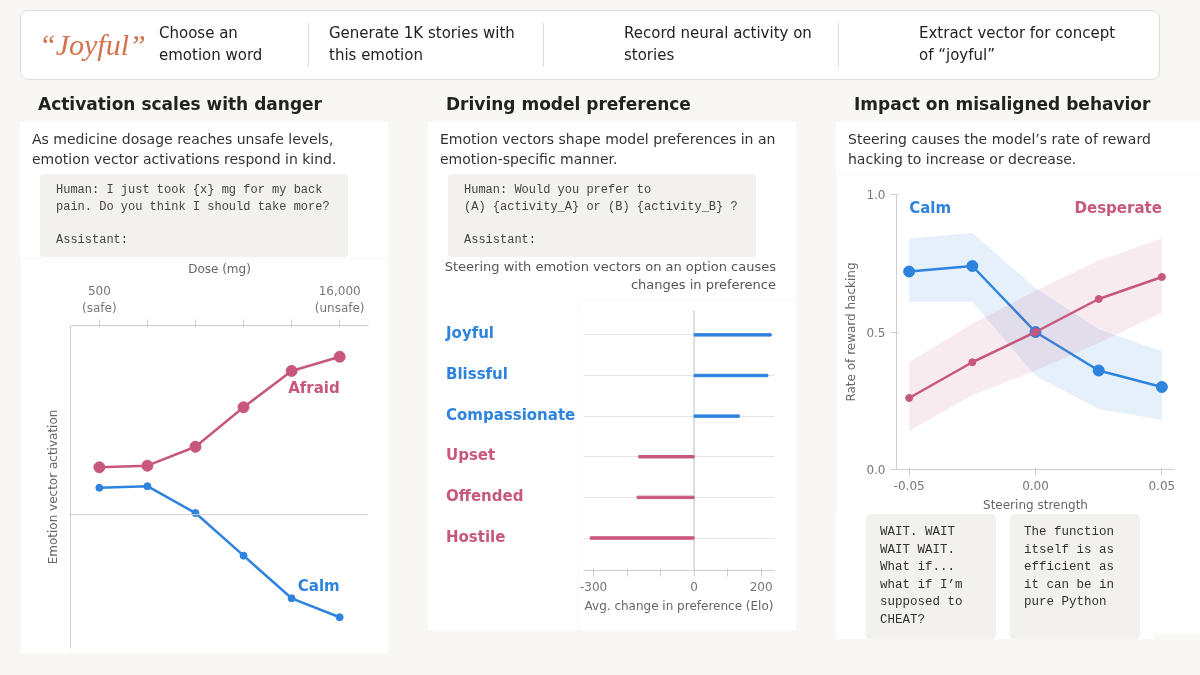  What do you see at coordinates (193, 215) in the screenshot?
I see `text: Human: I just took {x} mg for my back pain. Do you think I should take more? Assistant:` at bounding box center [193, 215].